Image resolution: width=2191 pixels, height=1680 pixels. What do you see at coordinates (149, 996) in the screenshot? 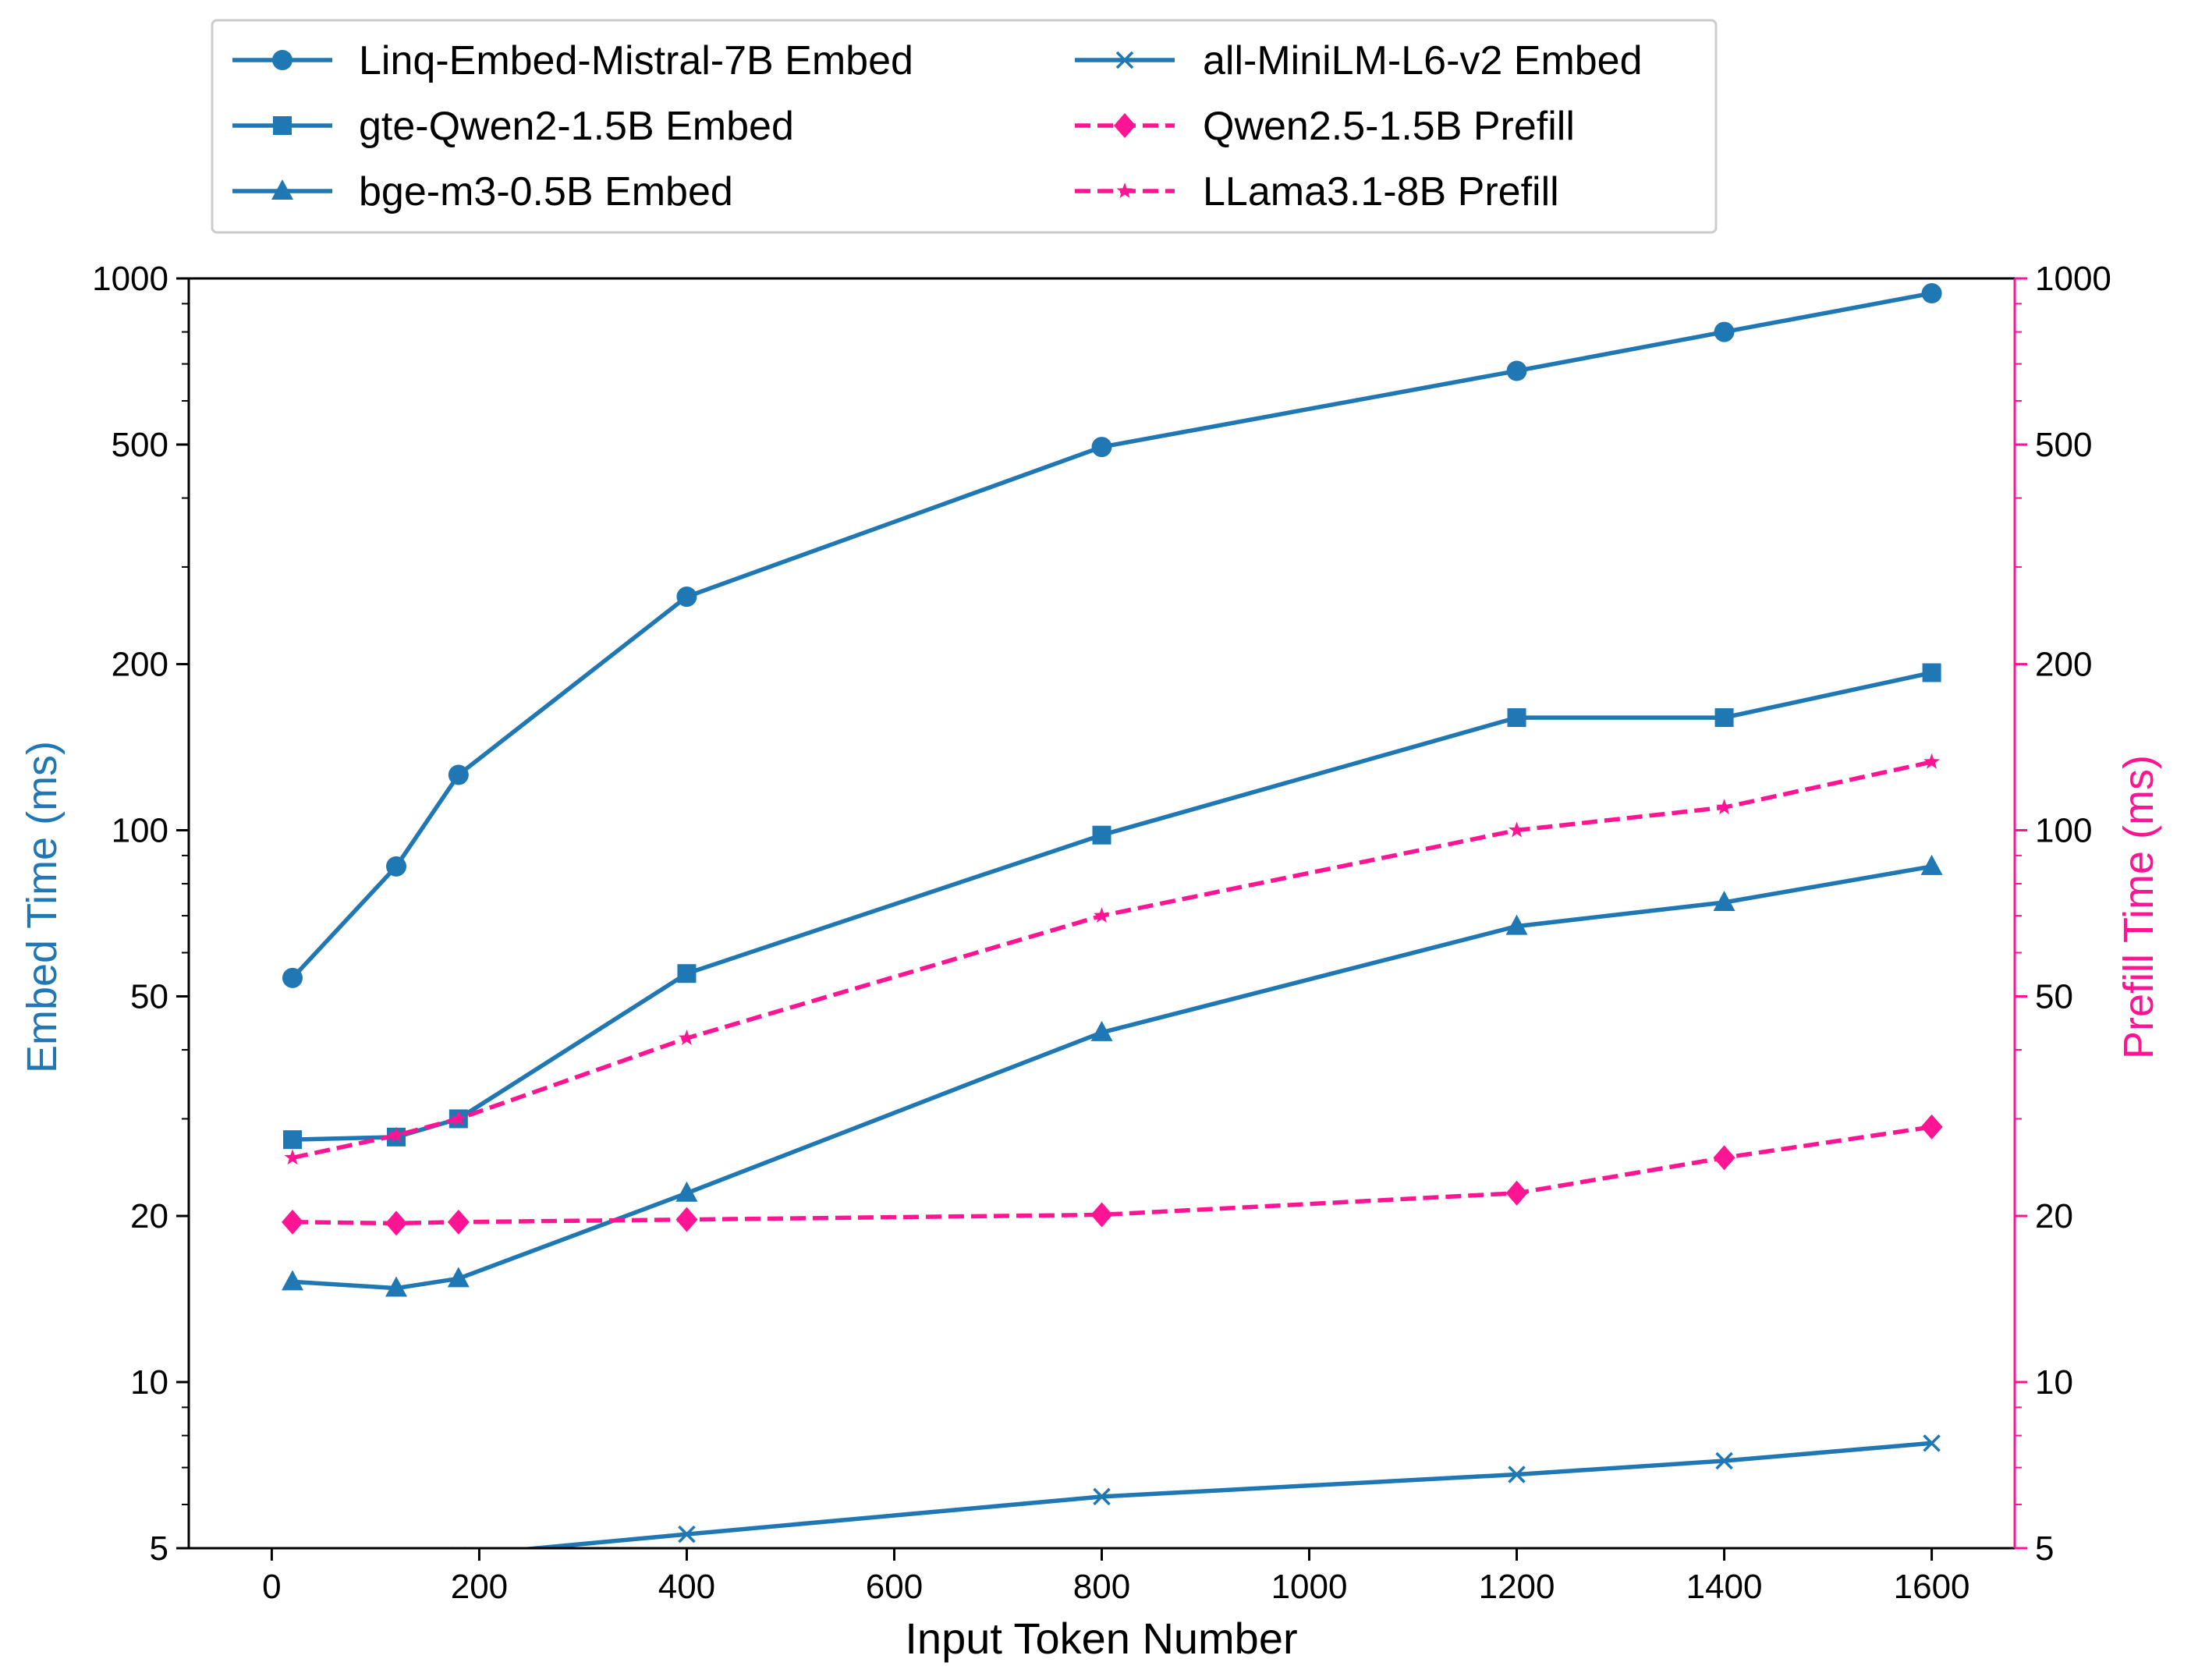
I see `y-left-tick-label: 50` at bounding box center [149, 996].